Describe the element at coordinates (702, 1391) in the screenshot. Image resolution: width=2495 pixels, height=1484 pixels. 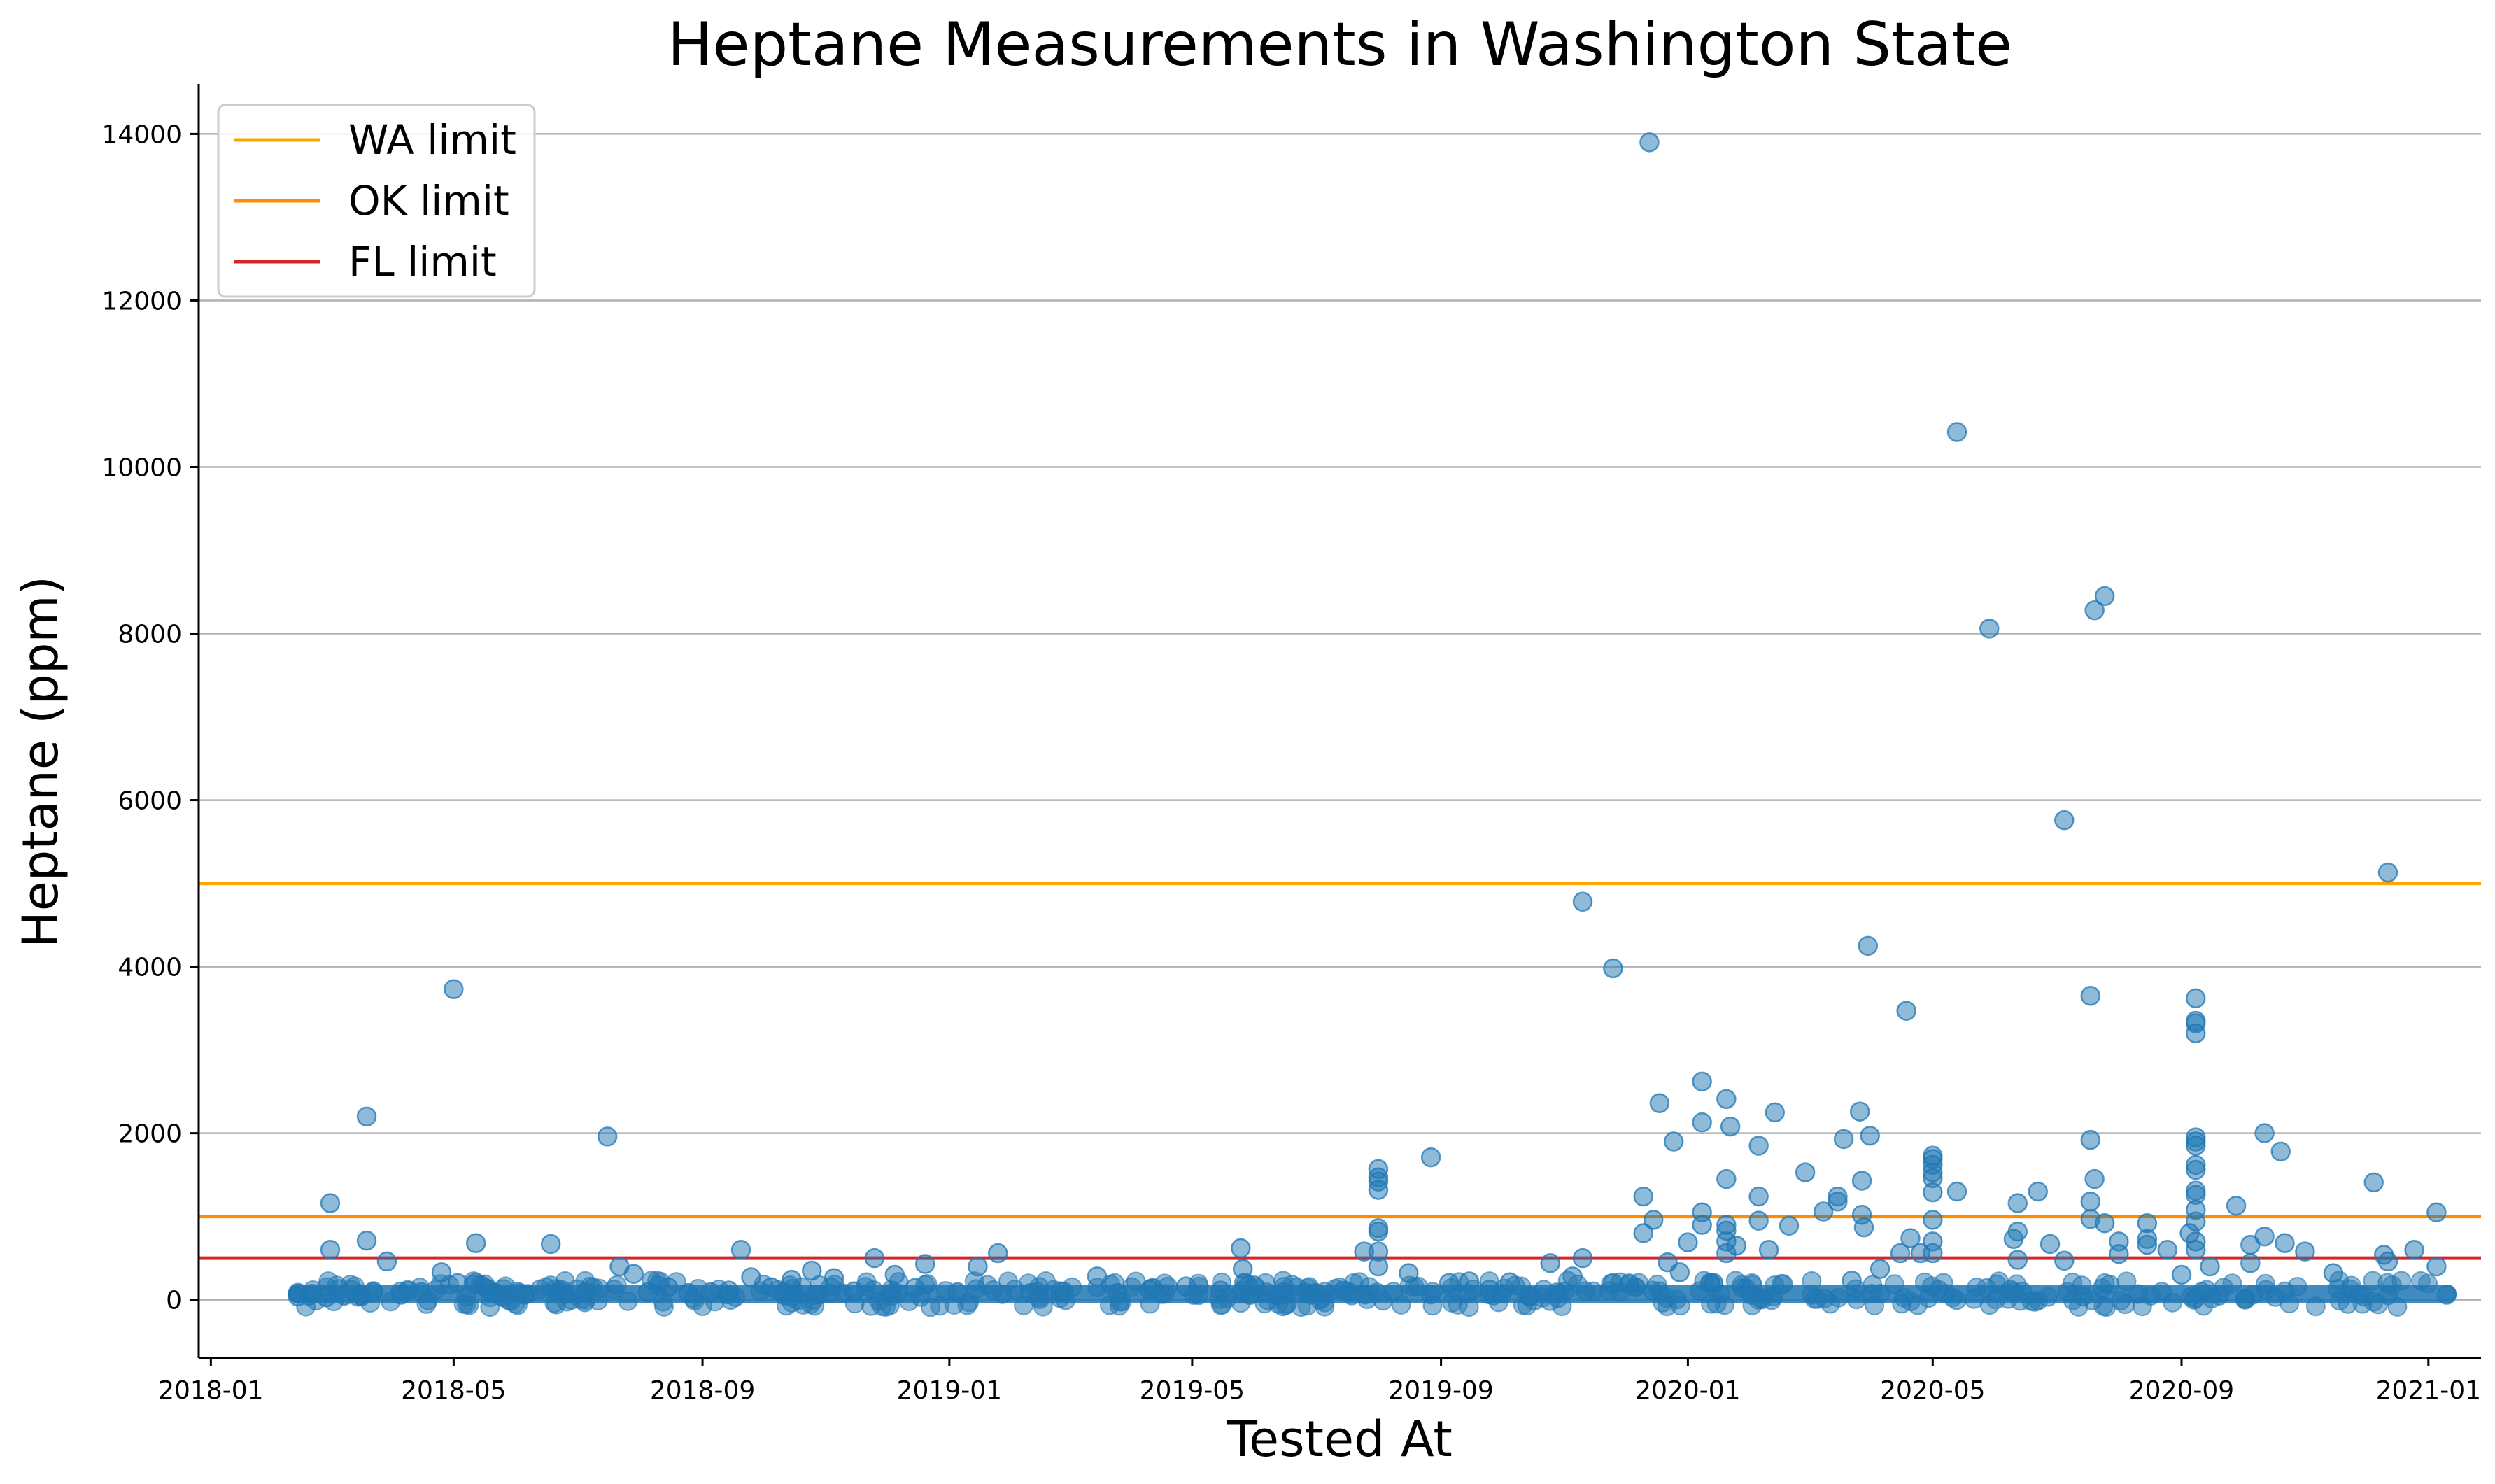
I see `x-tick-label: 2018-09` at that location.